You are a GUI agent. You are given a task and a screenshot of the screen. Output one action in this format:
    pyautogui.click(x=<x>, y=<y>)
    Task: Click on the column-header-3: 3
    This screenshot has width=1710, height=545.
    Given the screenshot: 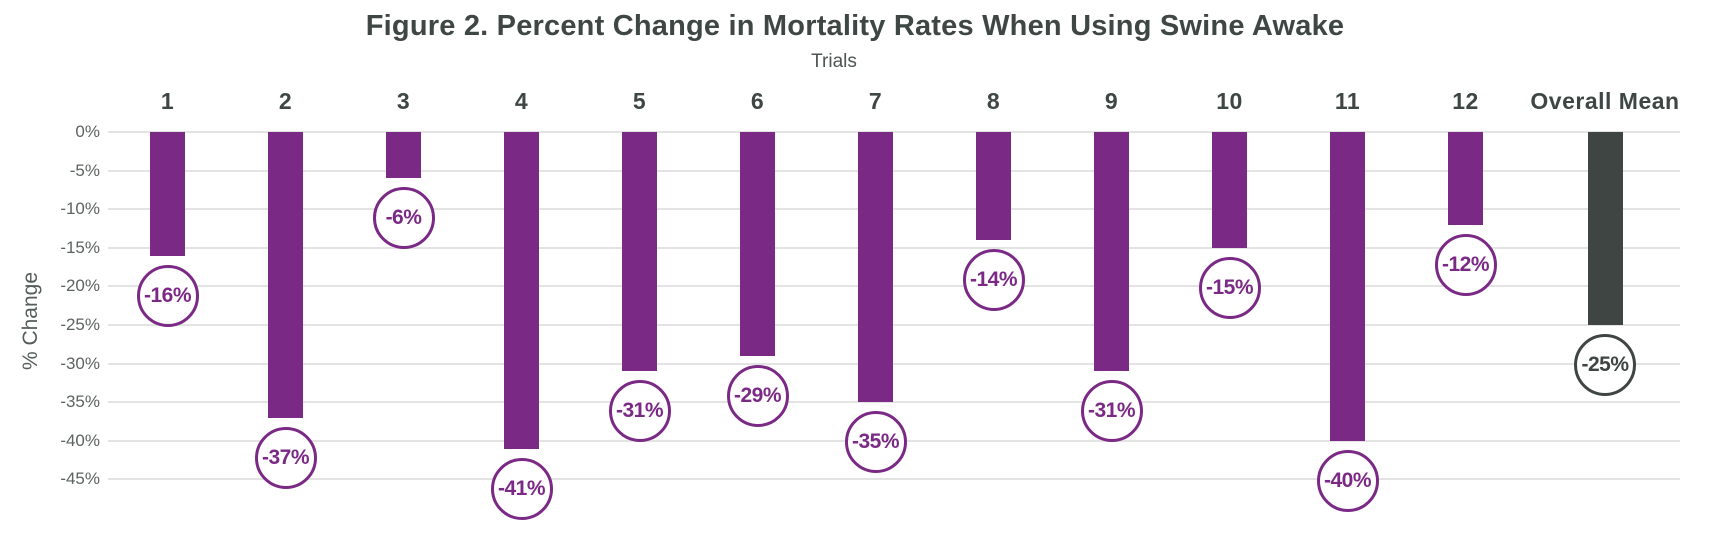 What is the action you would take?
    pyautogui.click(x=403, y=101)
    